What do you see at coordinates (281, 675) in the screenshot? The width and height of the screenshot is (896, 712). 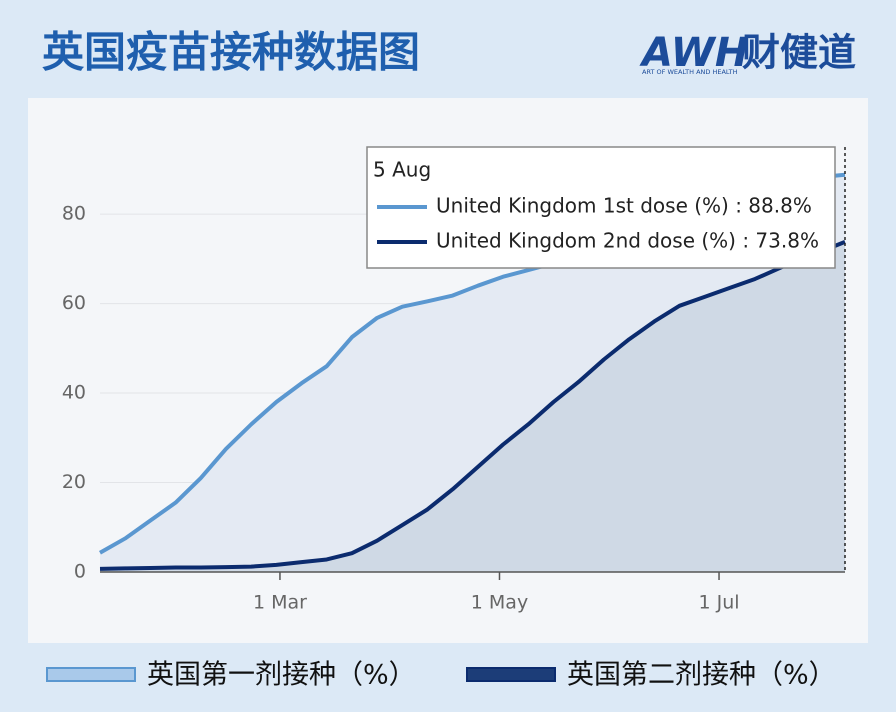 I see `legend-label: 英国第一剂接种（%）` at bounding box center [281, 675].